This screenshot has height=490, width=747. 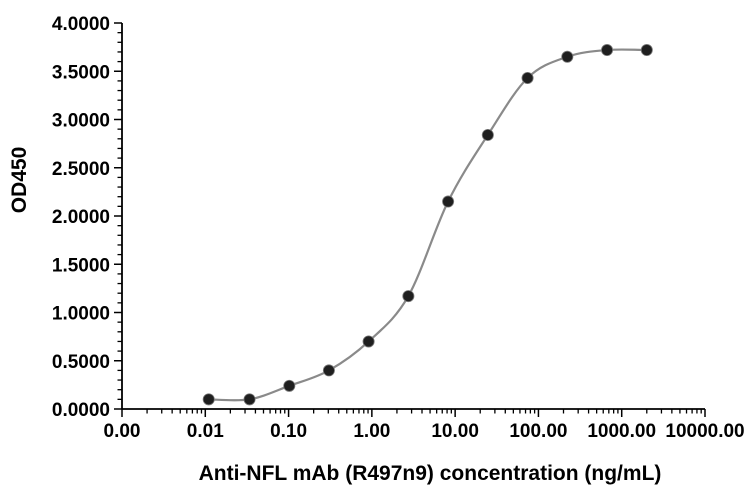 I want to click on y-tick-label: 1.0000, so click(x=81, y=314).